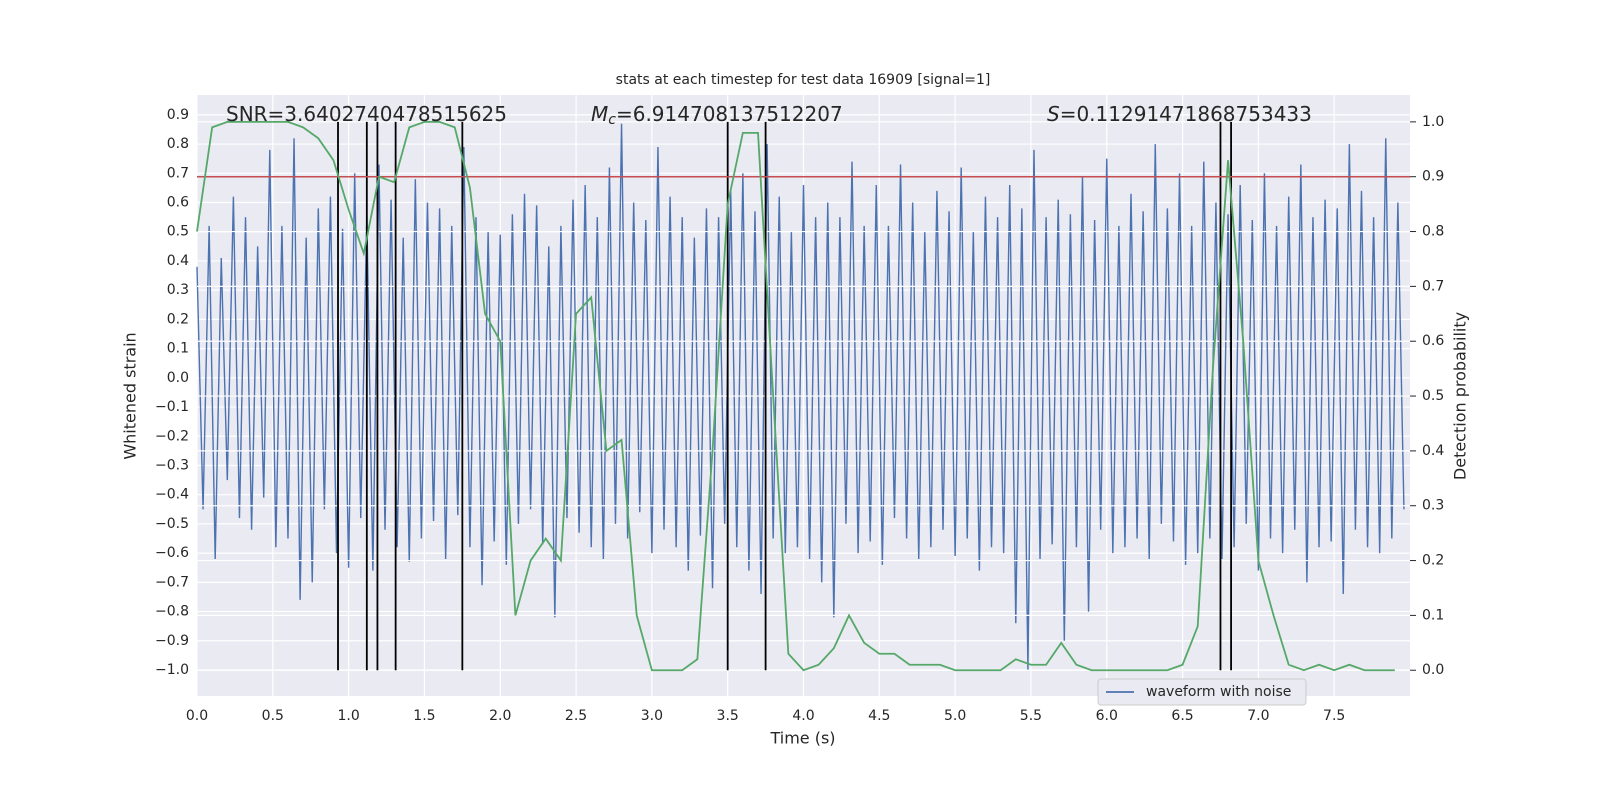 The image size is (1600, 800). What do you see at coordinates (955, 716) in the screenshot?
I see `x-tick-label: 5.0` at bounding box center [955, 716].